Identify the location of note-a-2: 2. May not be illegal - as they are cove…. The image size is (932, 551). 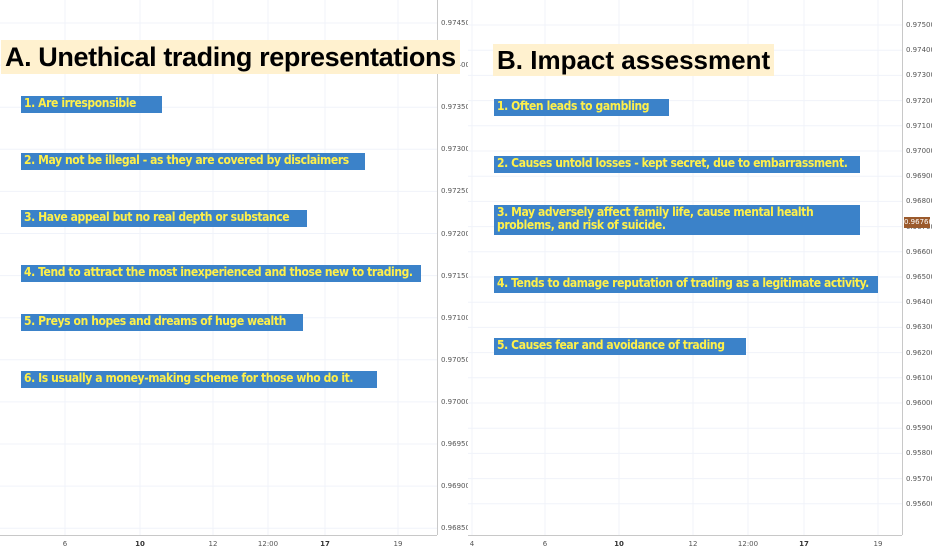
(193, 161).